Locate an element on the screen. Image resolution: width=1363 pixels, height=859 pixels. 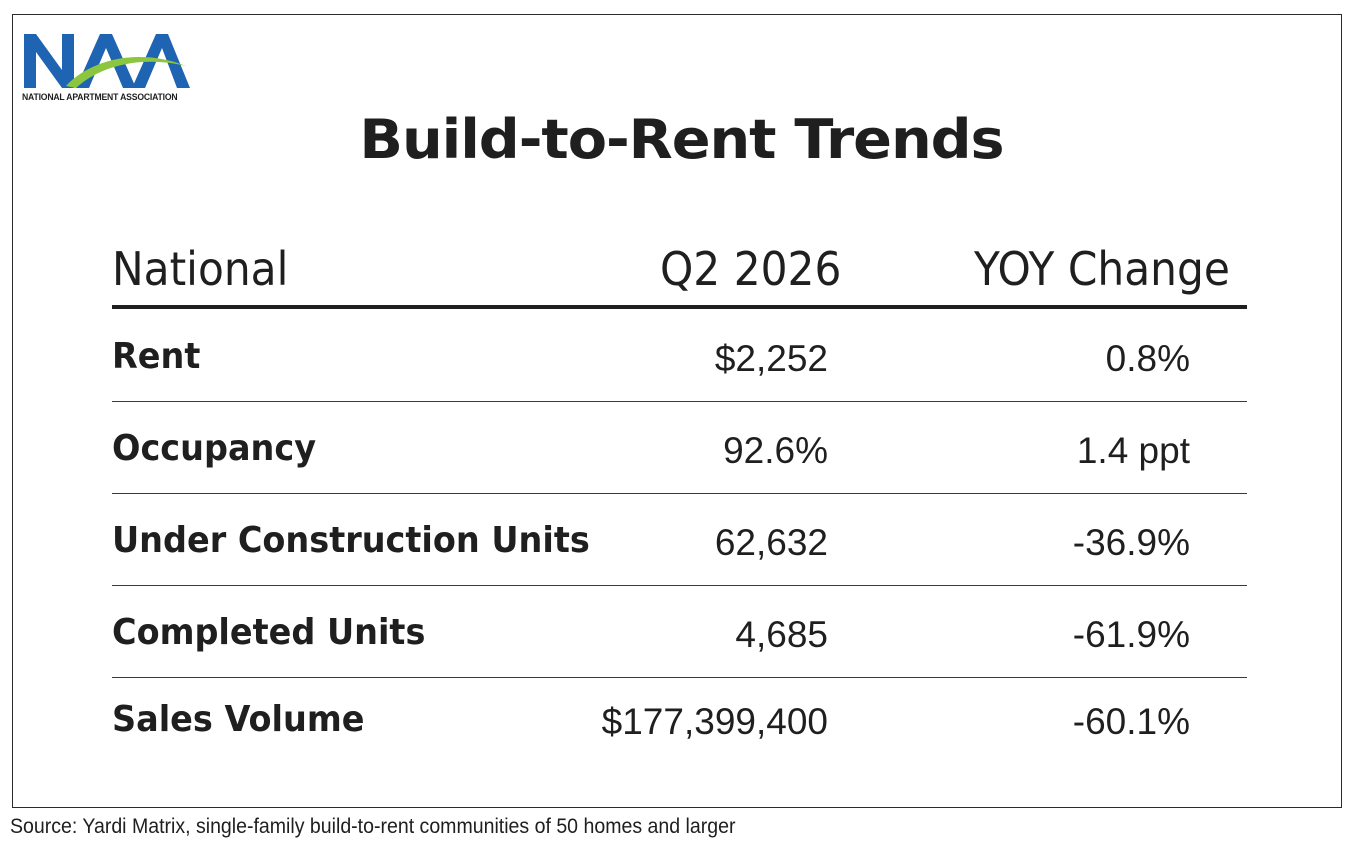
row-change: -60.1% is located at coordinates (1131, 721).